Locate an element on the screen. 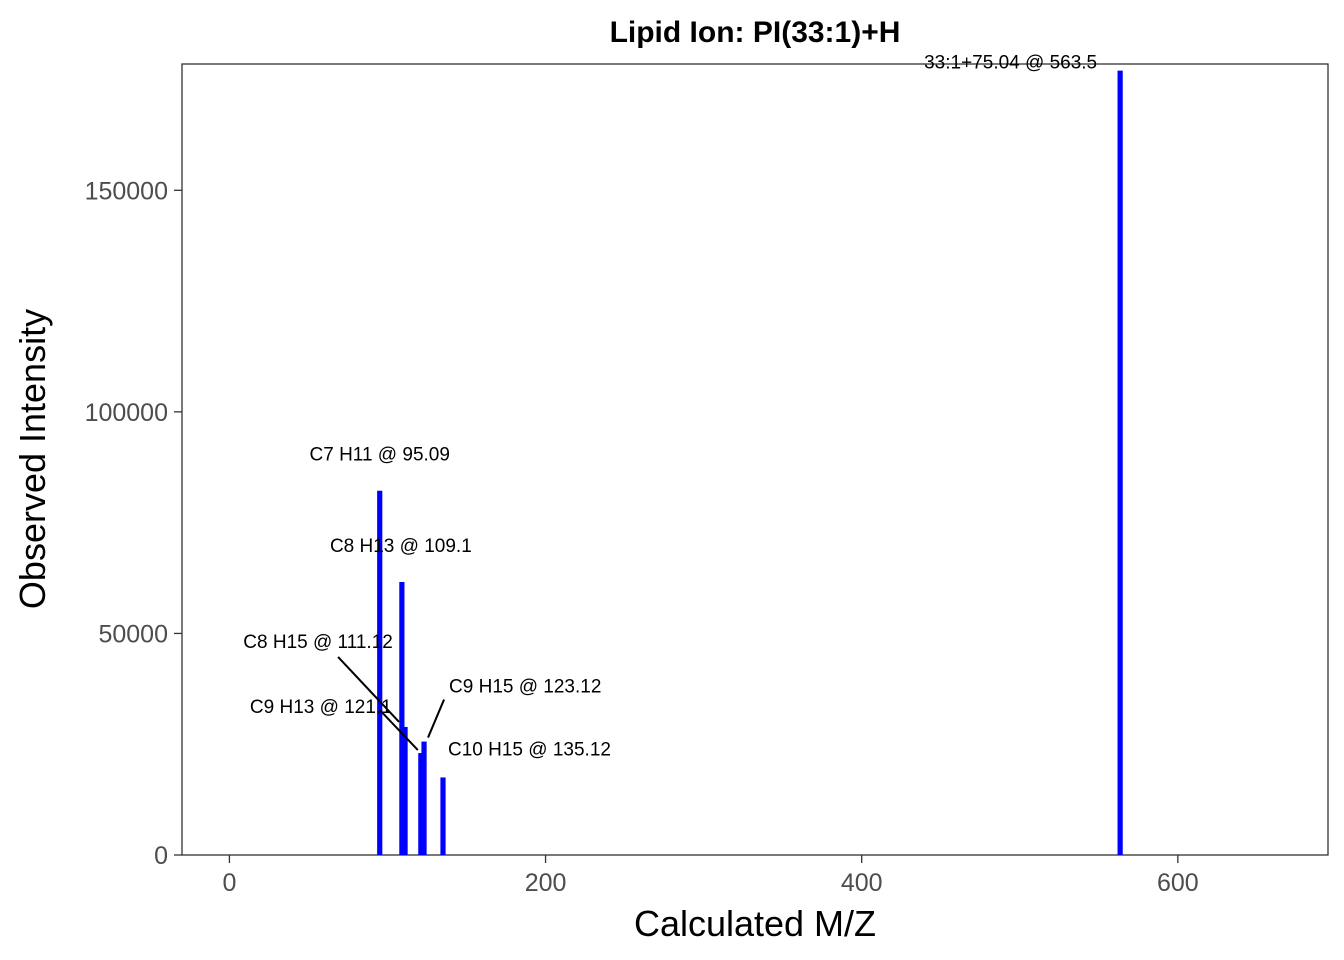 The height and width of the screenshot is (960, 1344). y-axis: 0 50000 100000 150000 is located at coordinates (133, 523).